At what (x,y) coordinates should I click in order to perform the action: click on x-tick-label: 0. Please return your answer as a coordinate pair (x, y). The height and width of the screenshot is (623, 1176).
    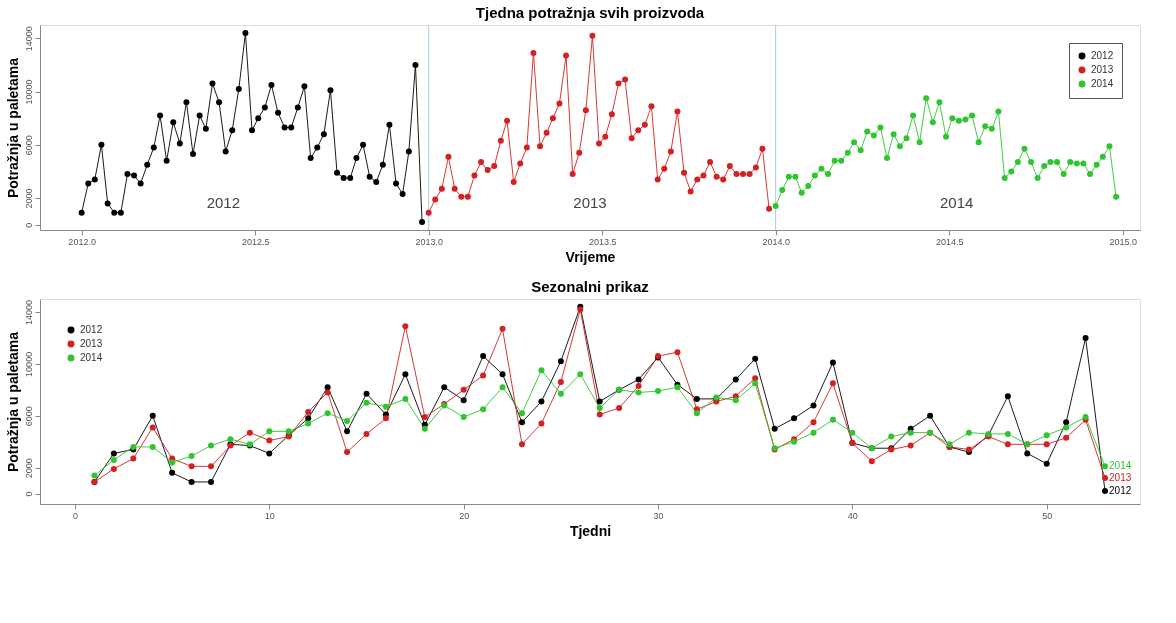
    Looking at the image, I should click on (75, 515).